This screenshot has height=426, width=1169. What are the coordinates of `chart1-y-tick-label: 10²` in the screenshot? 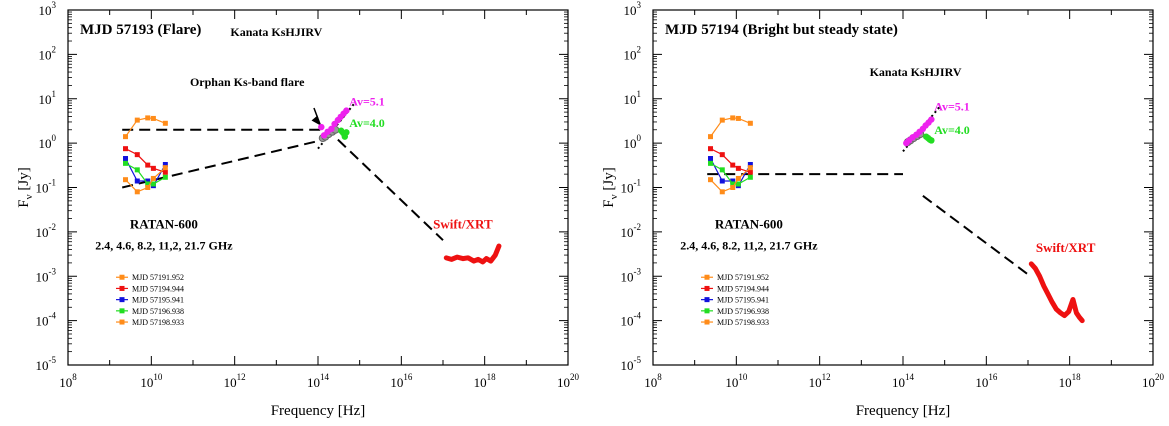 It's located at (48, 53).